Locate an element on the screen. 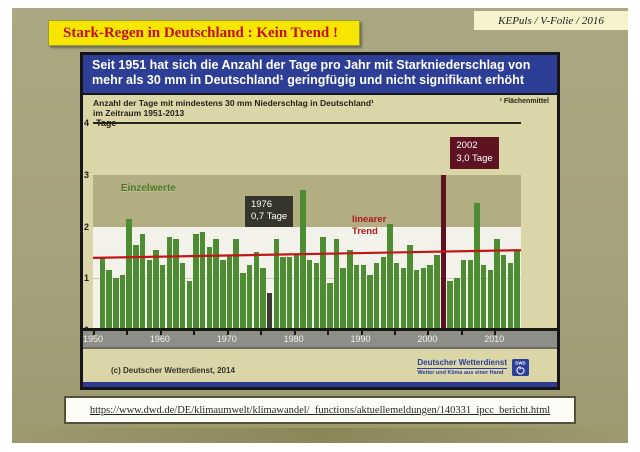  xtick-1995 is located at coordinates (394, 332).